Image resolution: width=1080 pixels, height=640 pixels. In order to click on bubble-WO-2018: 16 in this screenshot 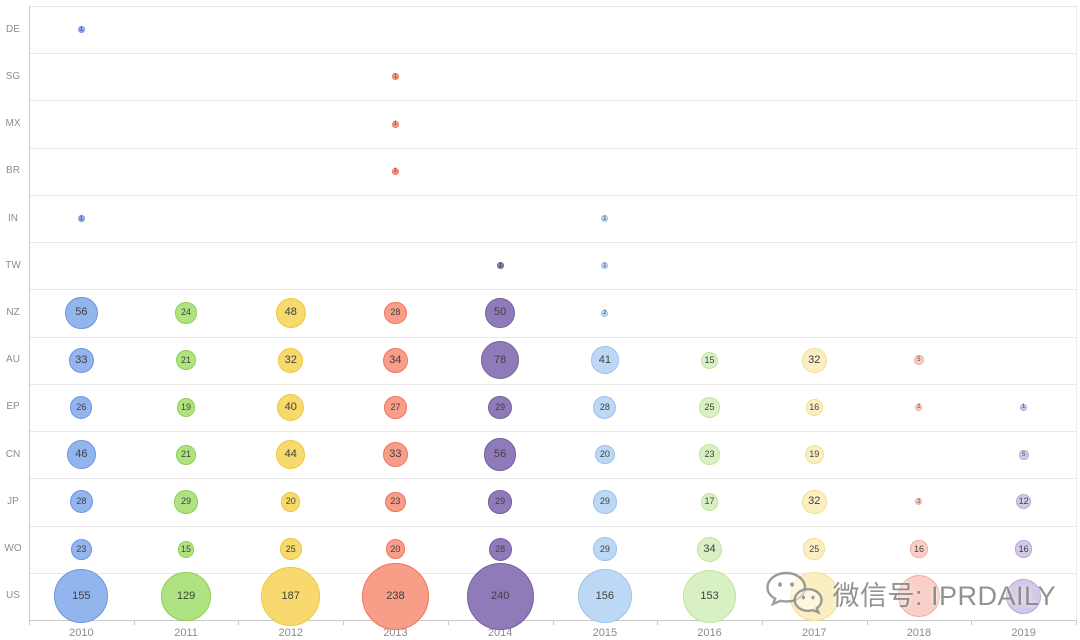, I will do `click(919, 549)`.